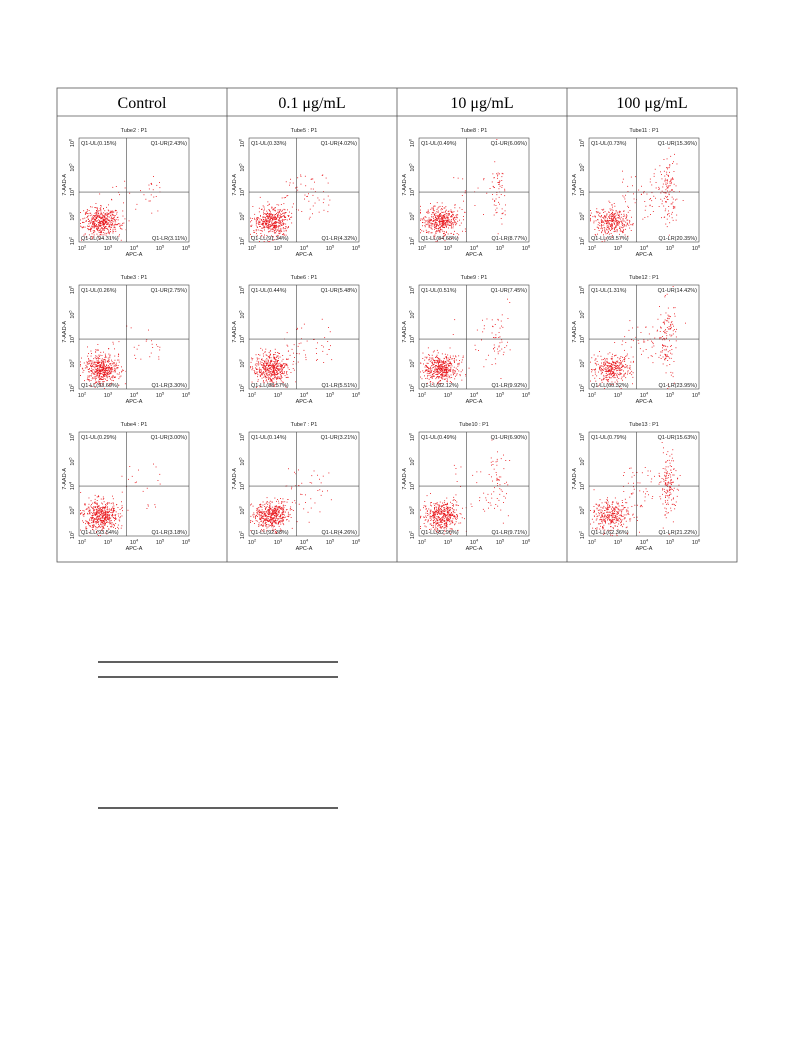  What do you see at coordinates (252, 395) in the screenshot?
I see `tick-label: 10²` at bounding box center [252, 395].